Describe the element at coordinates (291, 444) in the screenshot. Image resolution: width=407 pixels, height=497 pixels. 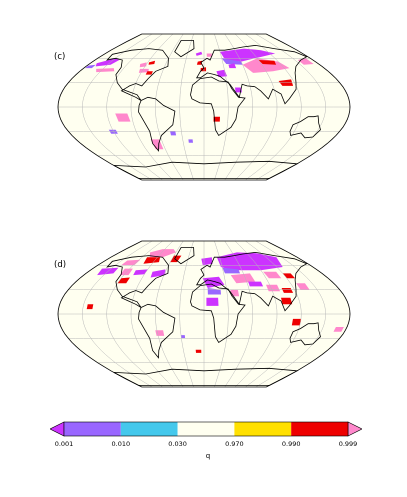
I see `colorbar-tick-4: 0.990` at that location.